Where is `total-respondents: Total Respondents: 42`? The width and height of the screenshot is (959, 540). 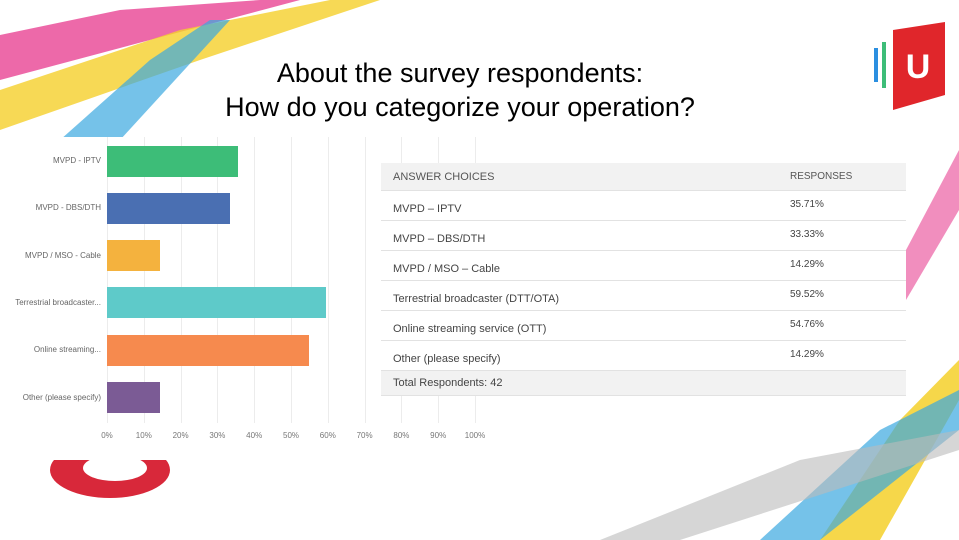 total-respondents: Total Respondents: 42 is located at coordinates (448, 383).